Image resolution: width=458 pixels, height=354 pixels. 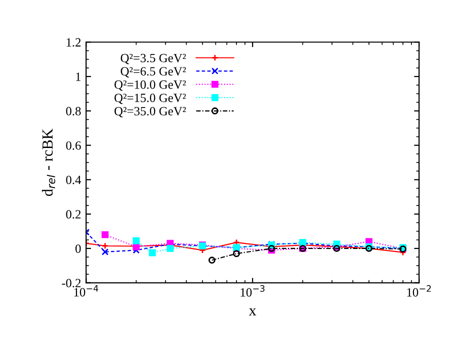 I want to click on y-tick-label: 0.2, so click(x=73, y=214).